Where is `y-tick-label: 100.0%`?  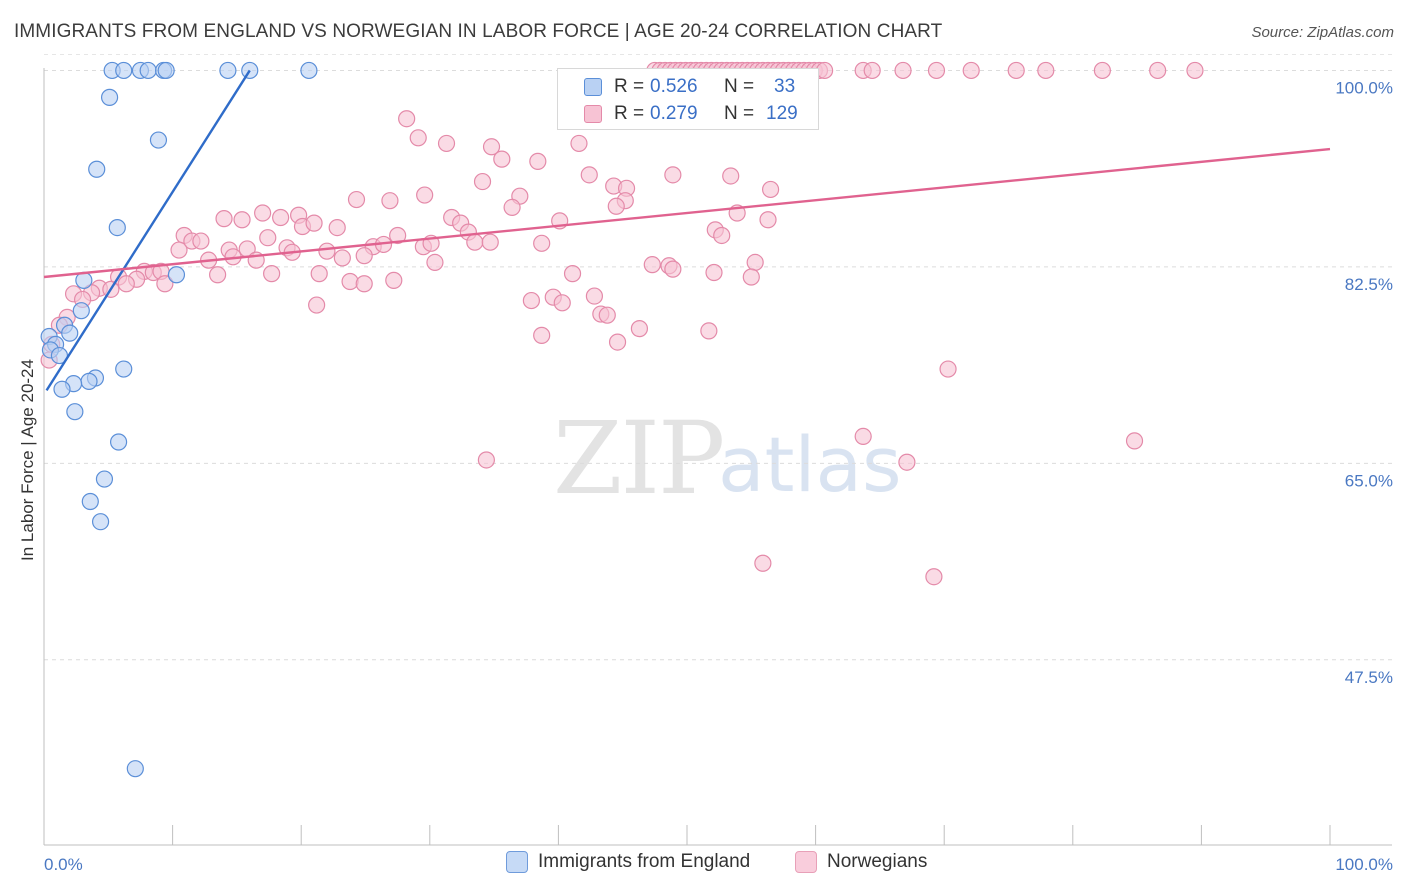
y-tick-label: 100.0% is located at coordinates (1364, 87).